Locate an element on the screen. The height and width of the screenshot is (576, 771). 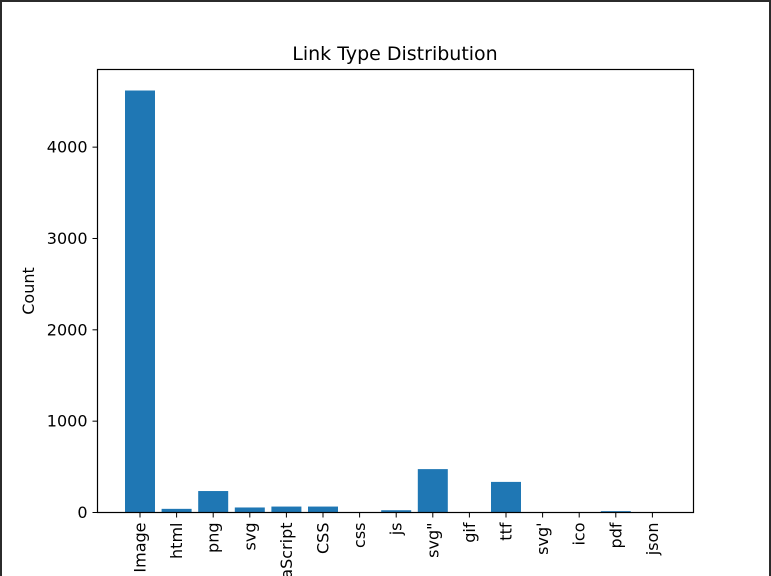
y-axis: 0 1000 2000 3000 4000 is located at coordinates (72, 330).